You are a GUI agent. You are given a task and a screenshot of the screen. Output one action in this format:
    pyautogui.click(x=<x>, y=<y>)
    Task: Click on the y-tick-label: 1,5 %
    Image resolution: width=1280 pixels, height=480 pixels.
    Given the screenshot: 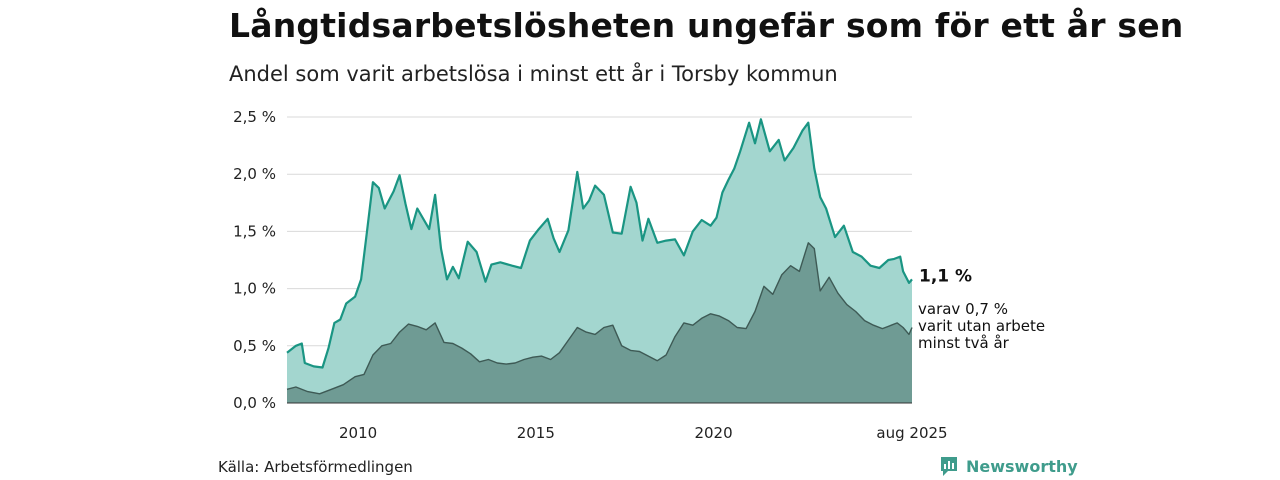 What is the action you would take?
    pyautogui.click(x=254, y=231)
    